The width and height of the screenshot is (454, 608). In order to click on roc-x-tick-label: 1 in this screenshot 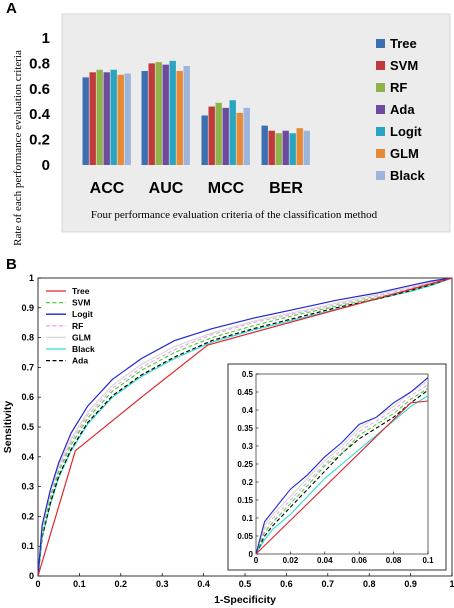, I will do `click(451, 584)`.